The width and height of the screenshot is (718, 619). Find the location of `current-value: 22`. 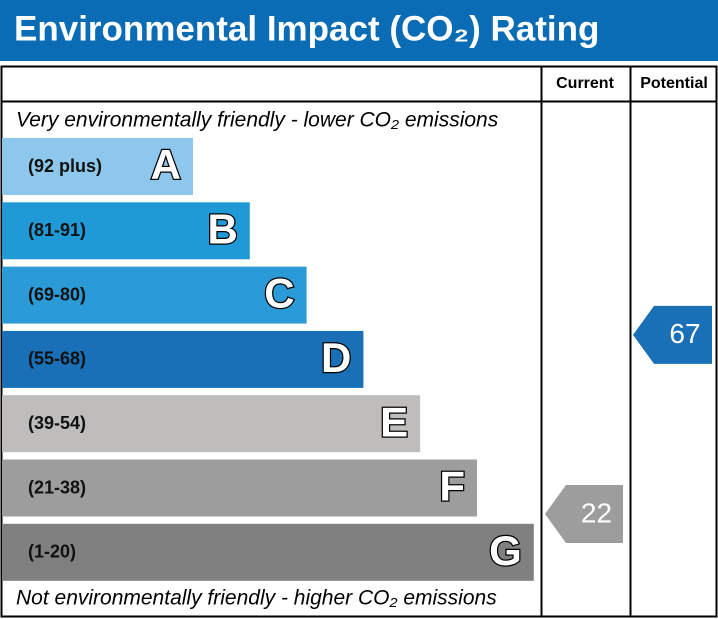

current-value: 22 is located at coordinates (596, 512).